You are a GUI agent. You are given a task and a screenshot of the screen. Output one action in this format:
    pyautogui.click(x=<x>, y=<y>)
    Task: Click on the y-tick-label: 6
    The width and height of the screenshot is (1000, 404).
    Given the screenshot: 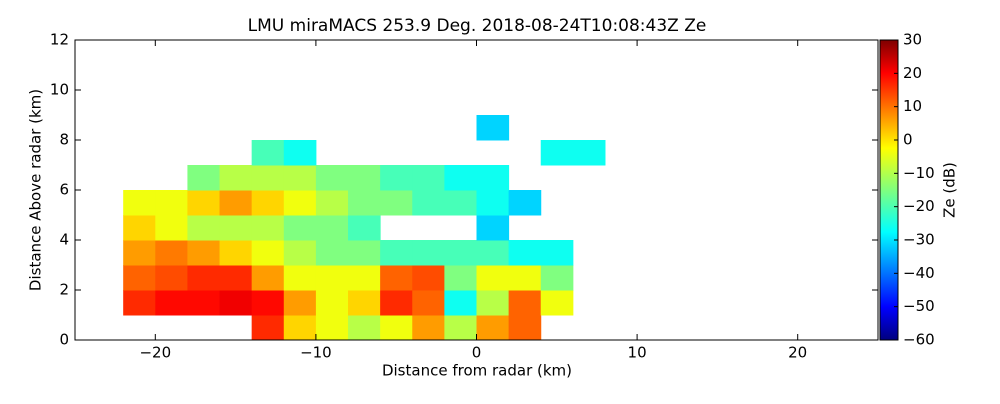 What is the action you would take?
    pyautogui.click(x=64, y=190)
    